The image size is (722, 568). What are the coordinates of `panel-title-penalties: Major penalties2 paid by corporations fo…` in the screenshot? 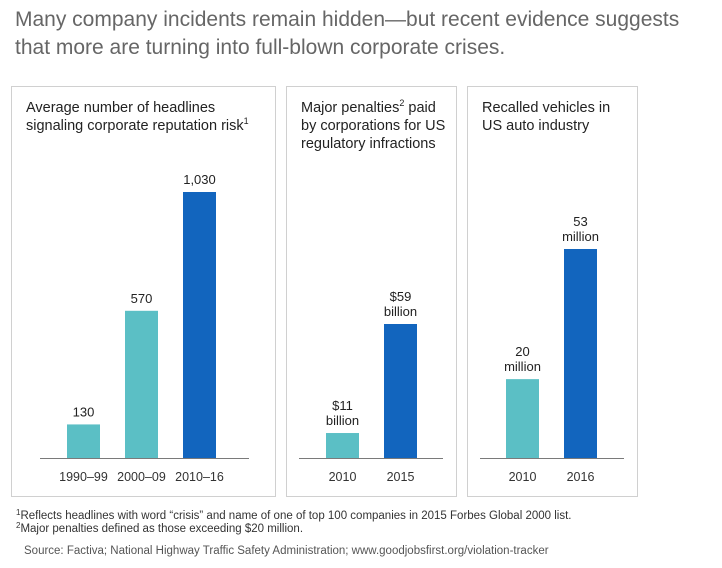 It's located at (374, 126).